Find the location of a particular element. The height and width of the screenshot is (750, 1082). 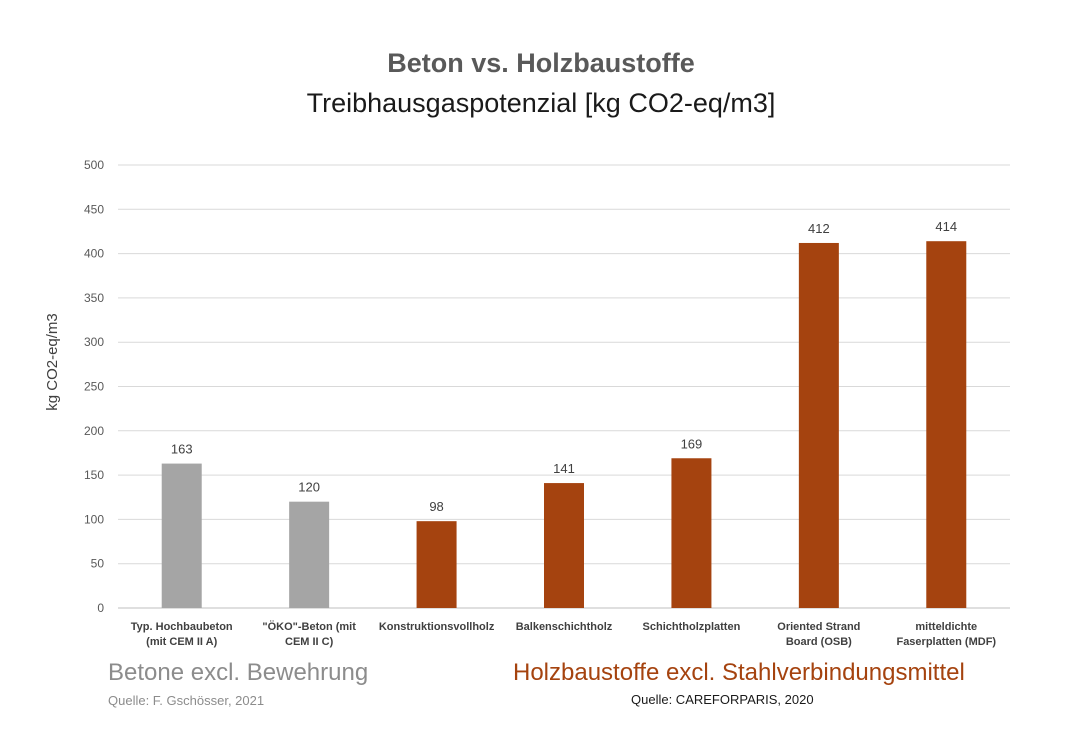

category-label-line: "ÖKO"-Beton (mit is located at coordinates (309, 626).